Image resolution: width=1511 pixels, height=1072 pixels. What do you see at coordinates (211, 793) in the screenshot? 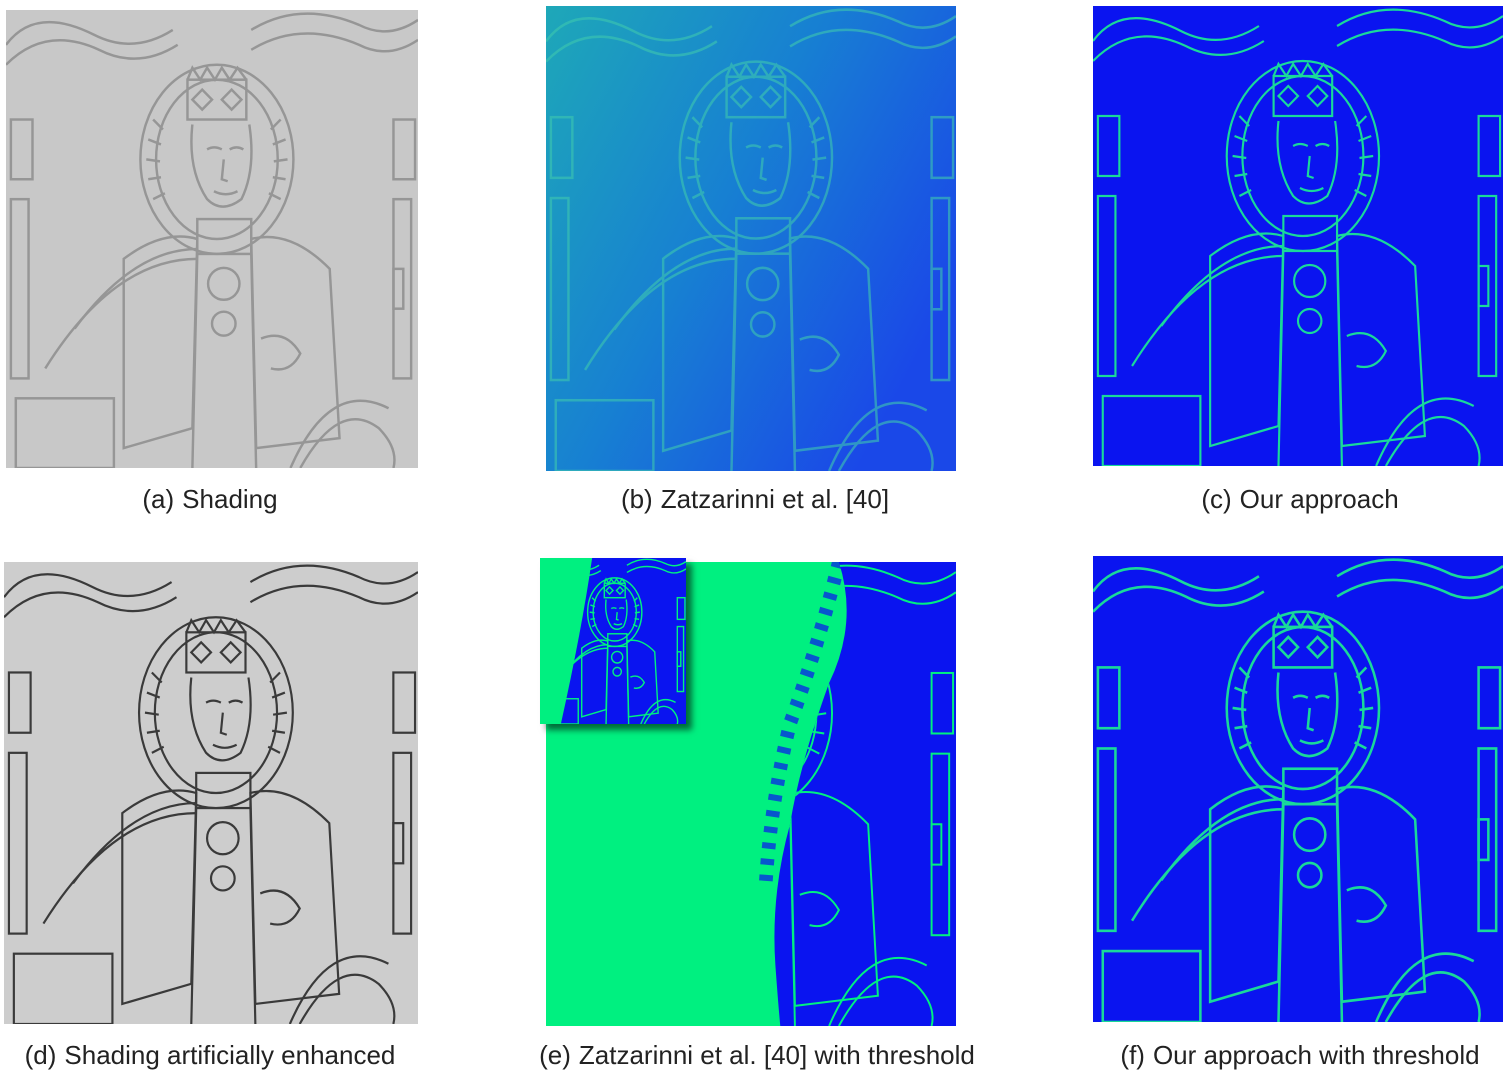
I see `shading-enhanced-image` at bounding box center [211, 793].